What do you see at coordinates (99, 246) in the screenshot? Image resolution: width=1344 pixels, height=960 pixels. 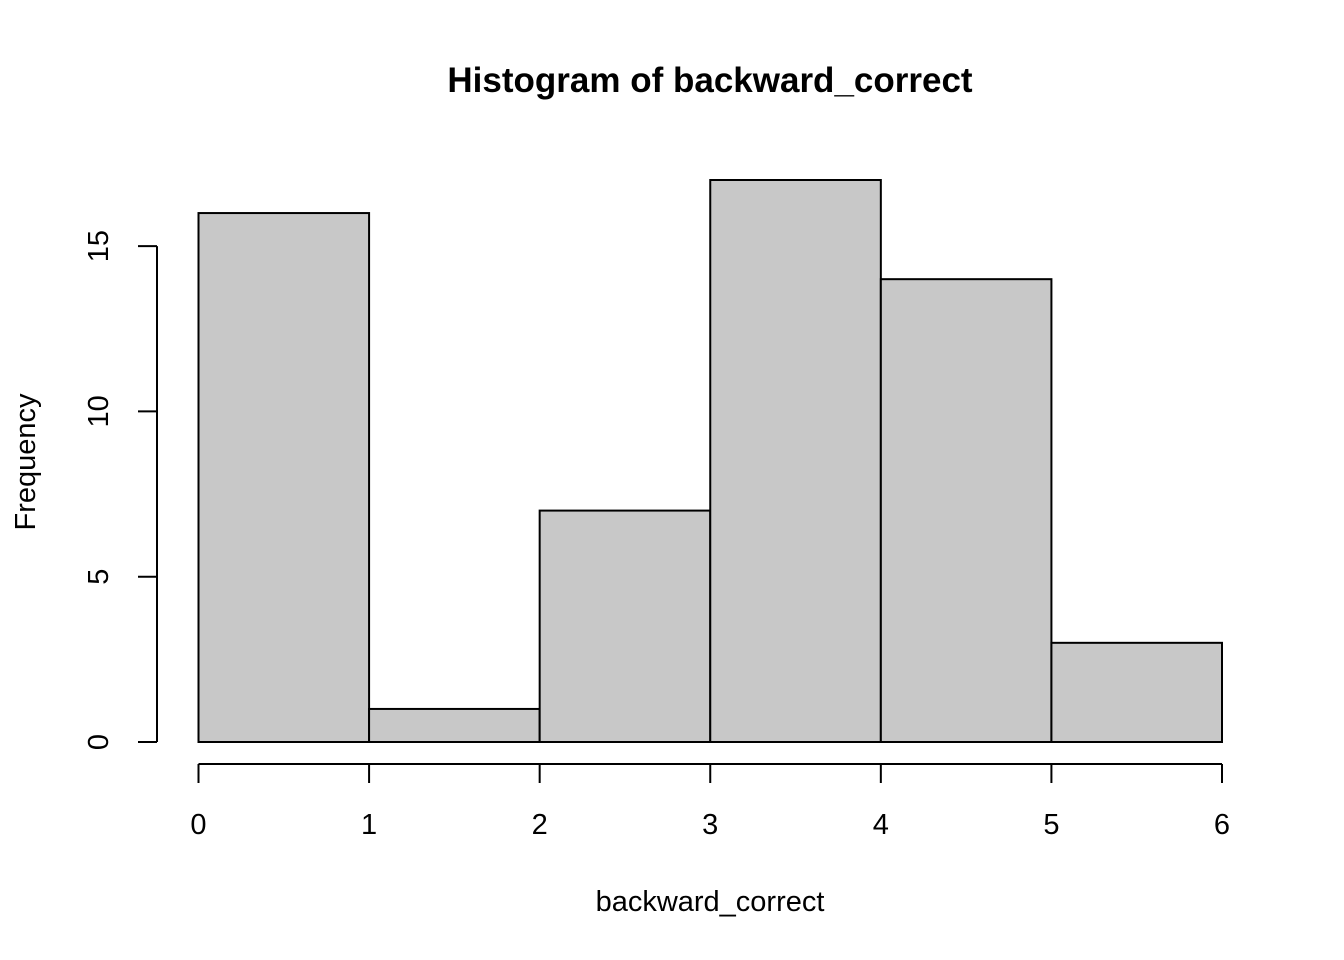 I see `y-tick-label: 15` at bounding box center [99, 246].